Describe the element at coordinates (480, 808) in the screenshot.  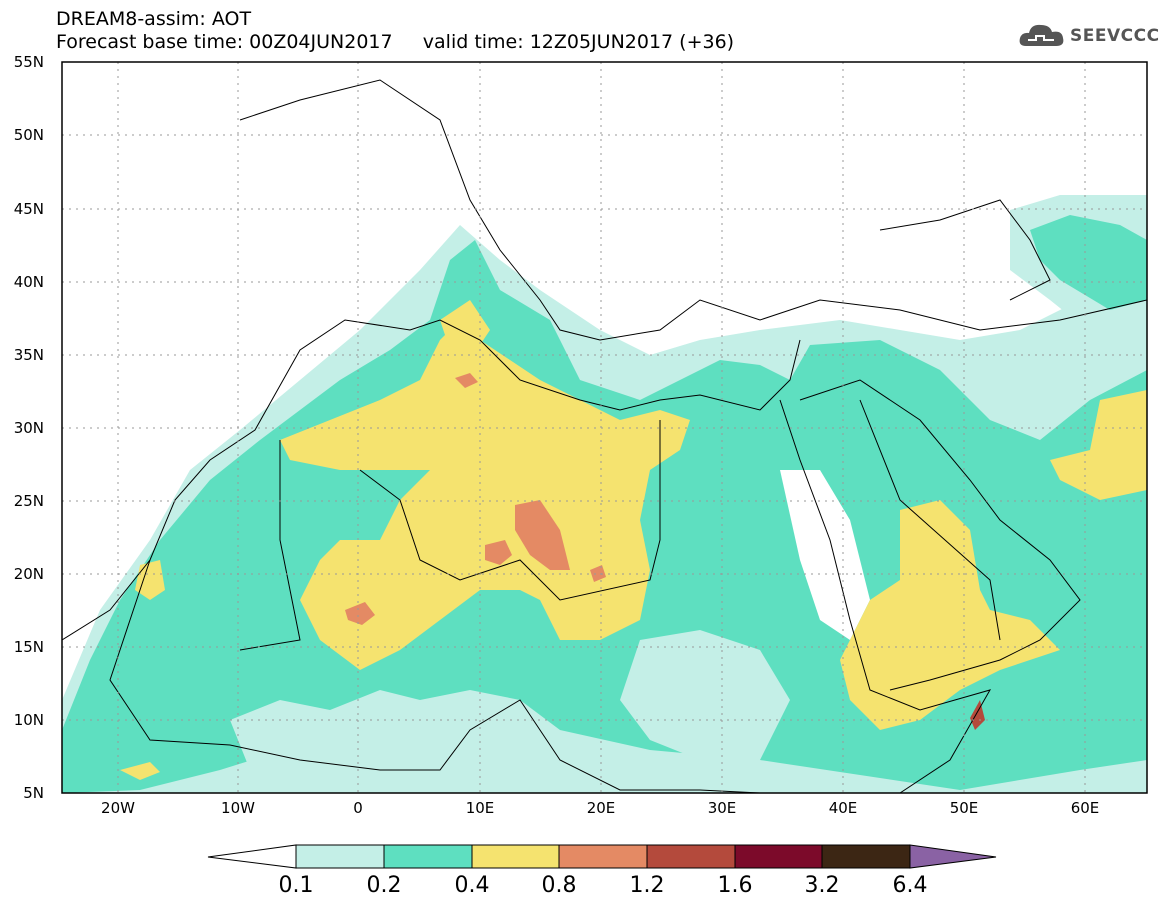
I see `lon-label: 10E` at that location.